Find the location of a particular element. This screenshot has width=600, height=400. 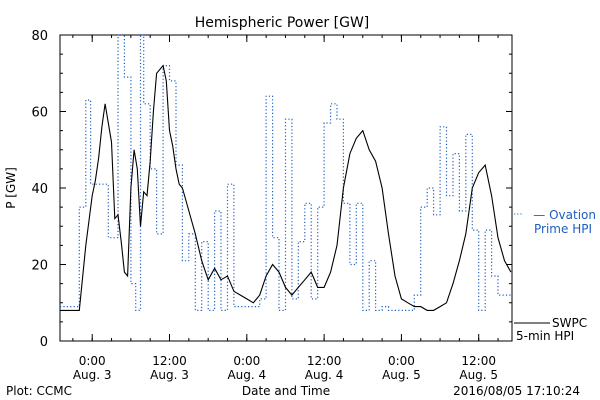

y-tick-label: 0 is located at coordinates (44, 342).